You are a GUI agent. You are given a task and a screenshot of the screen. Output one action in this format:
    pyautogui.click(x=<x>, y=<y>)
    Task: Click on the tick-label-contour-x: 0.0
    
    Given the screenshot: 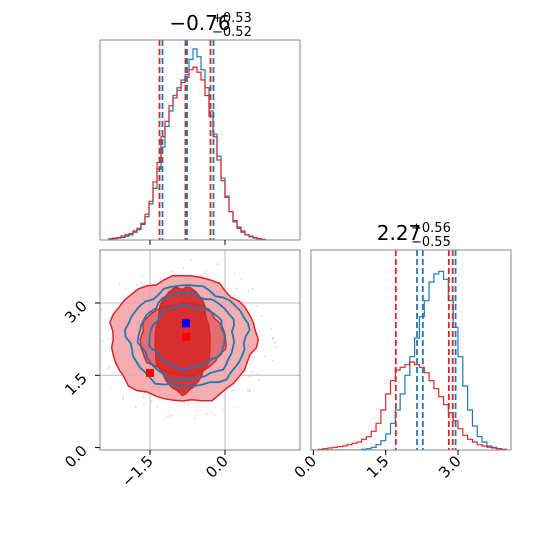 What is the action you would take?
    pyautogui.click(x=217, y=467)
    